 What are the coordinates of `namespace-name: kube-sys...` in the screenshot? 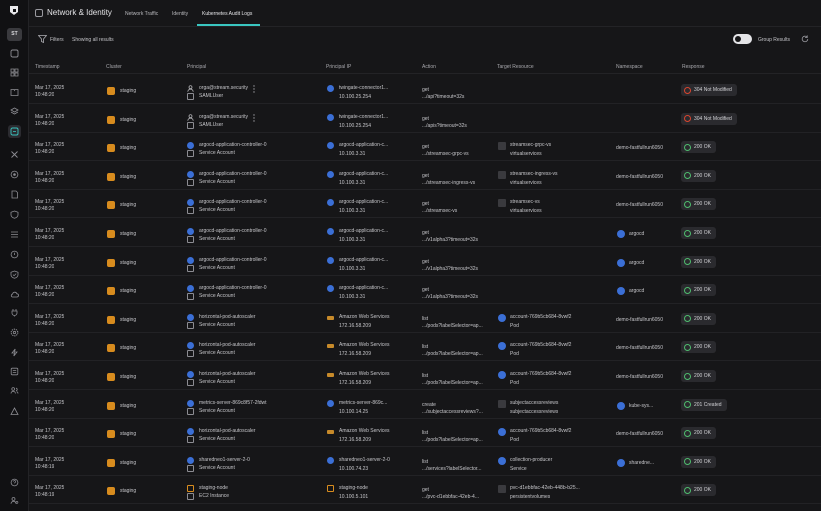 It's located at (641, 405).